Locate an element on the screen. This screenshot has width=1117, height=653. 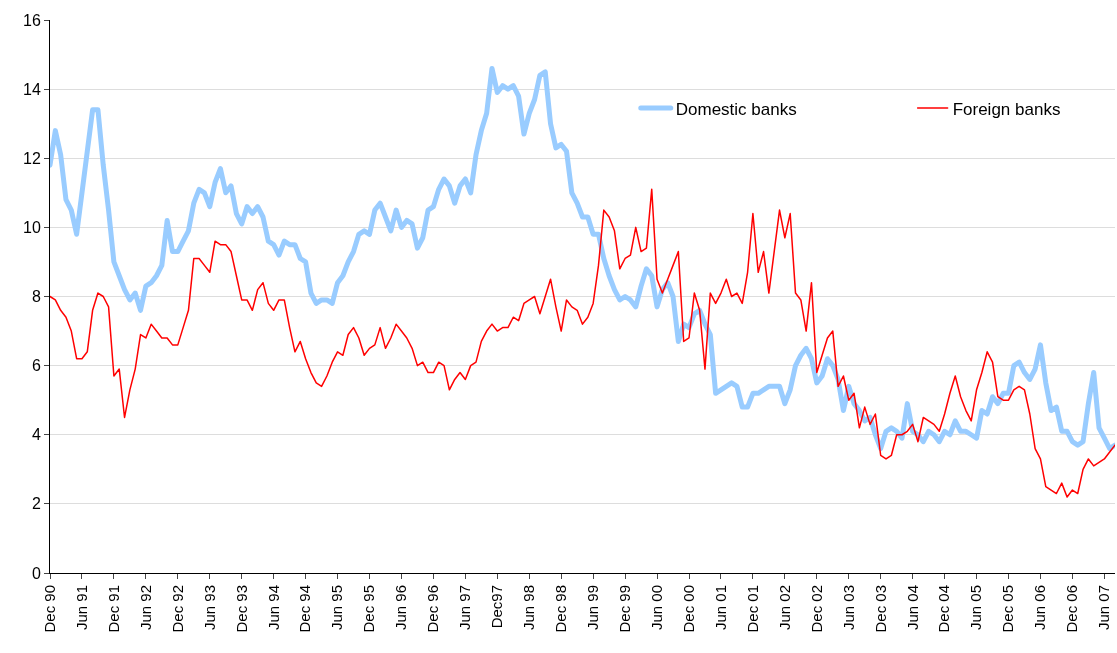
x-tick-label: Dec 96 is located at coordinates (433, 609).